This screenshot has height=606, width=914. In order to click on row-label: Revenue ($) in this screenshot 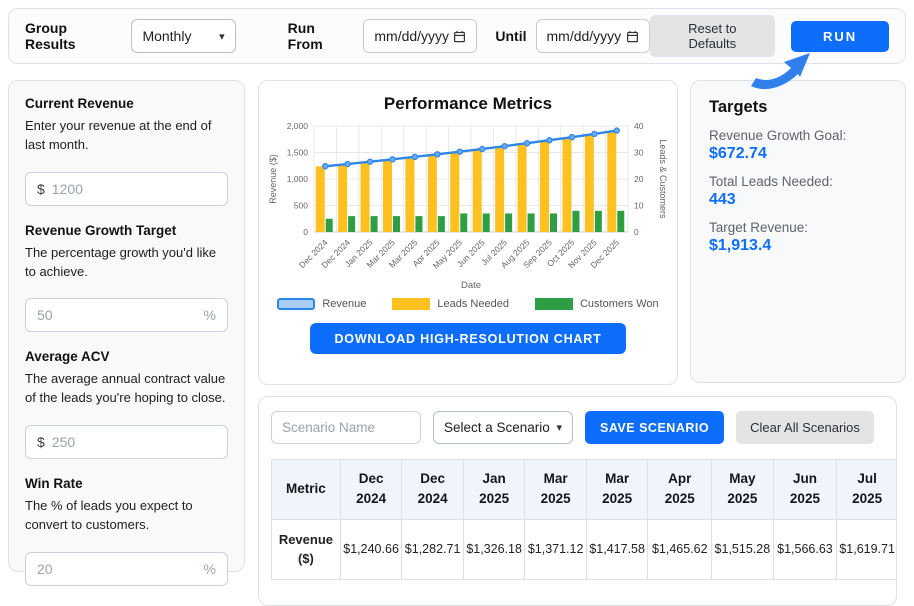, I will do `click(306, 549)`.